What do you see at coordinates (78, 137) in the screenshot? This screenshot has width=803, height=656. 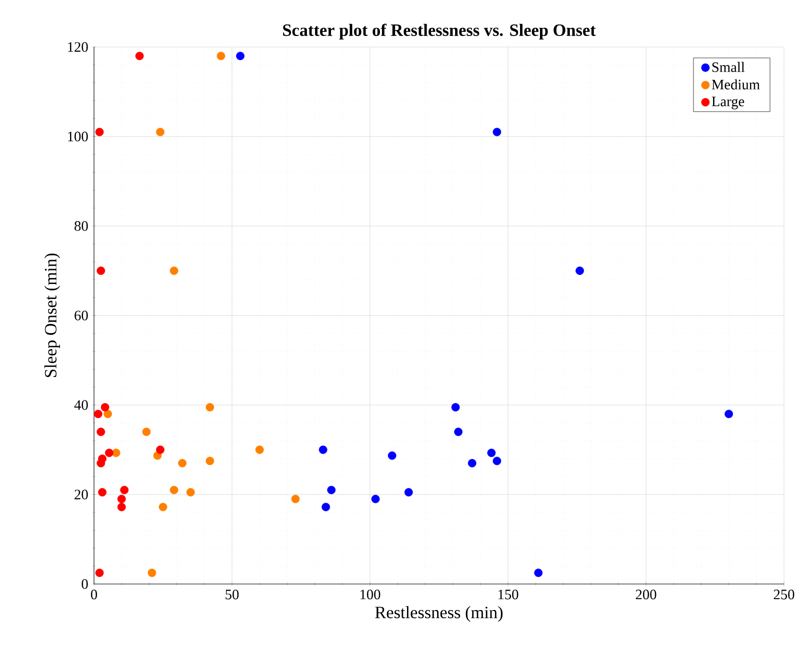 I see `y-tick-label: 100` at bounding box center [78, 137].